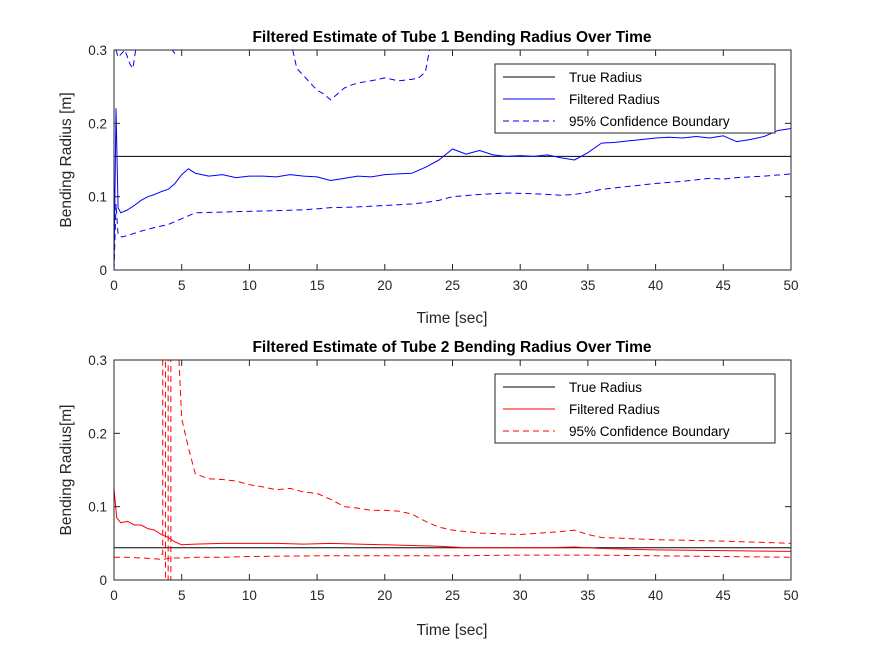  What do you see at coordinates (452, 221) in the screenshot?
I see `series-line-95-confidence-boundary` at bounding box center [452, 221].